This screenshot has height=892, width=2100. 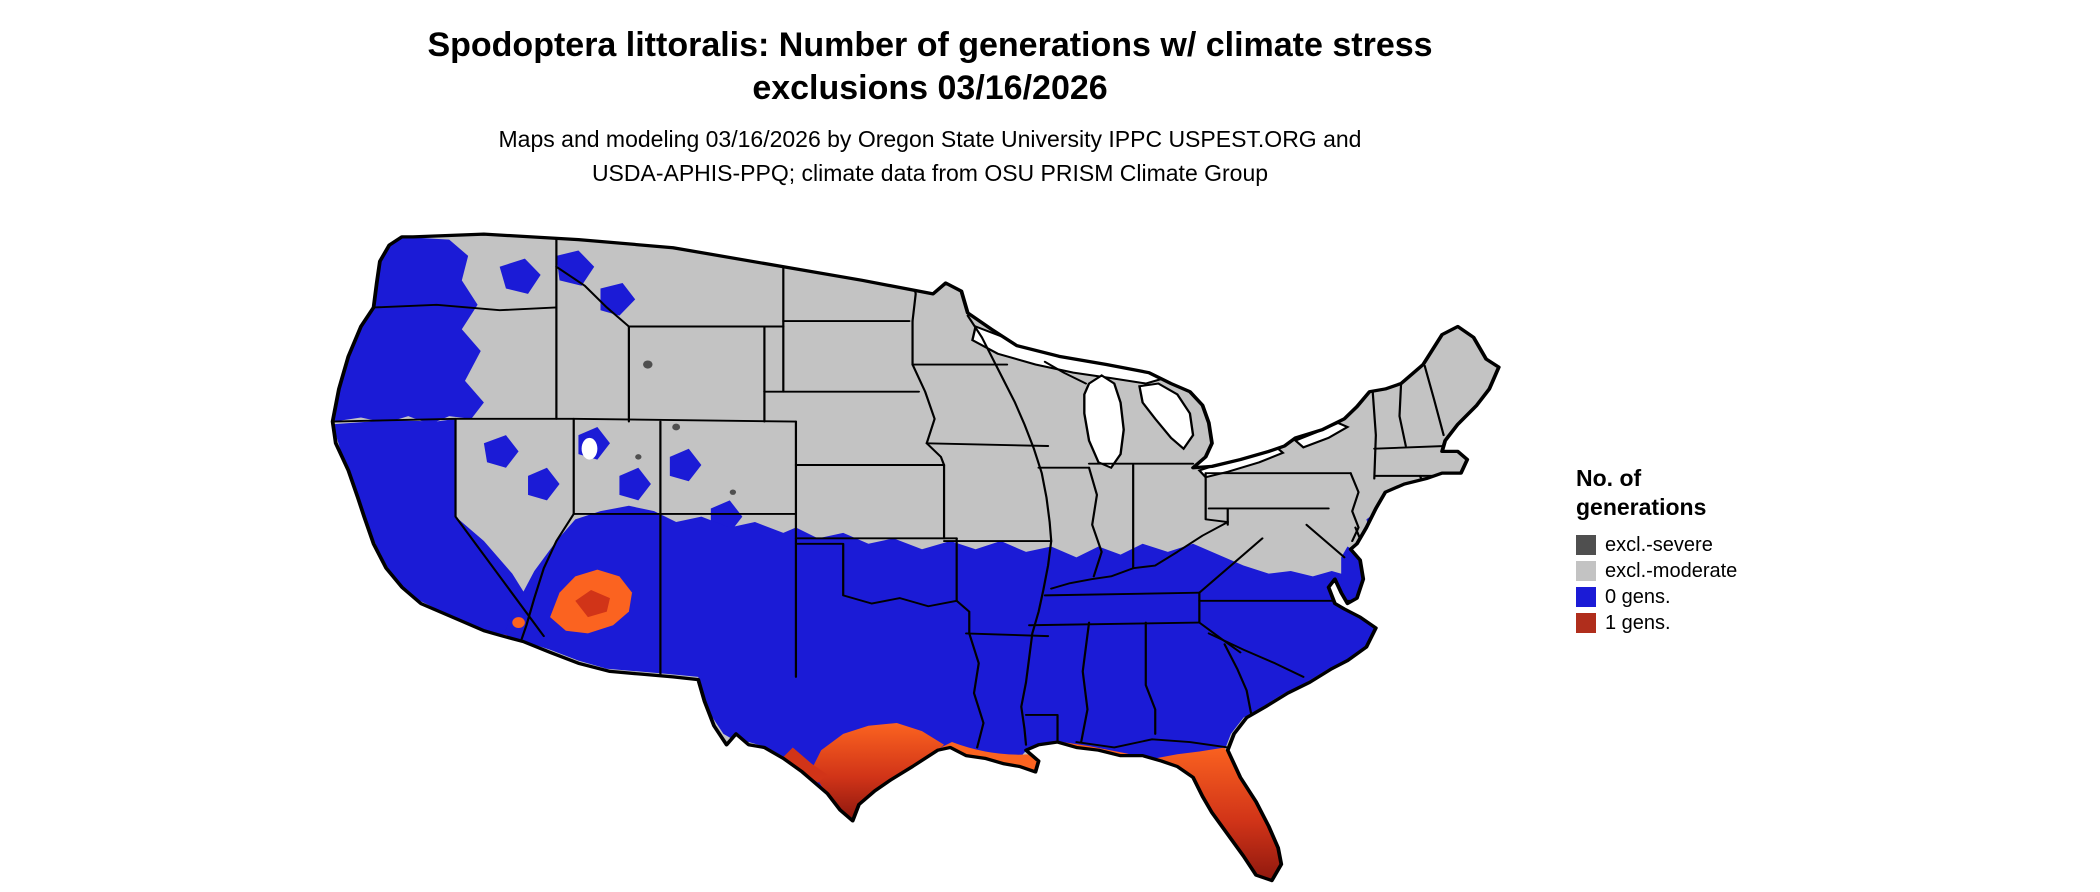 I want to click on legend-row-excl-severe: excl.-severe, so click(x=1656, y=545).